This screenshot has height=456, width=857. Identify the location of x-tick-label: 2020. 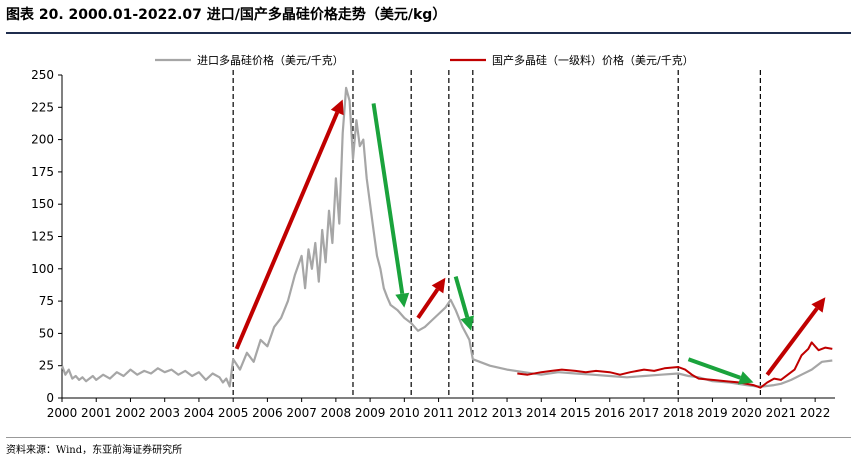
(746, 413).